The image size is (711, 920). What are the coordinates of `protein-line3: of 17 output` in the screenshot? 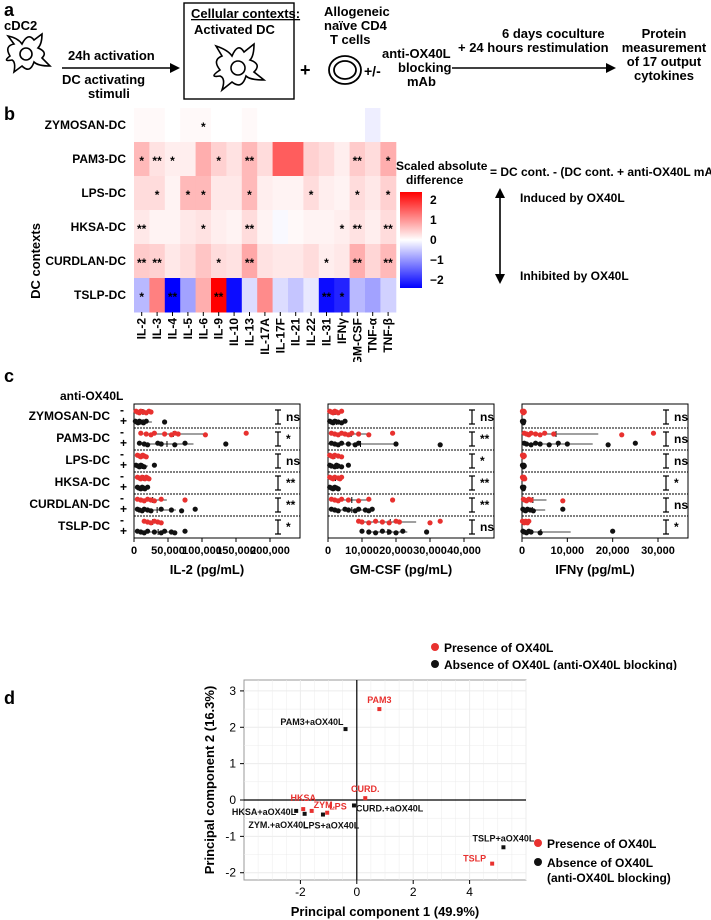 It's located at (664, 61).